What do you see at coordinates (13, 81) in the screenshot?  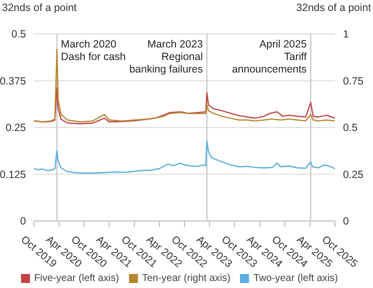 I see `y-tick-label: 0.375` at bounding box center [13, 81].